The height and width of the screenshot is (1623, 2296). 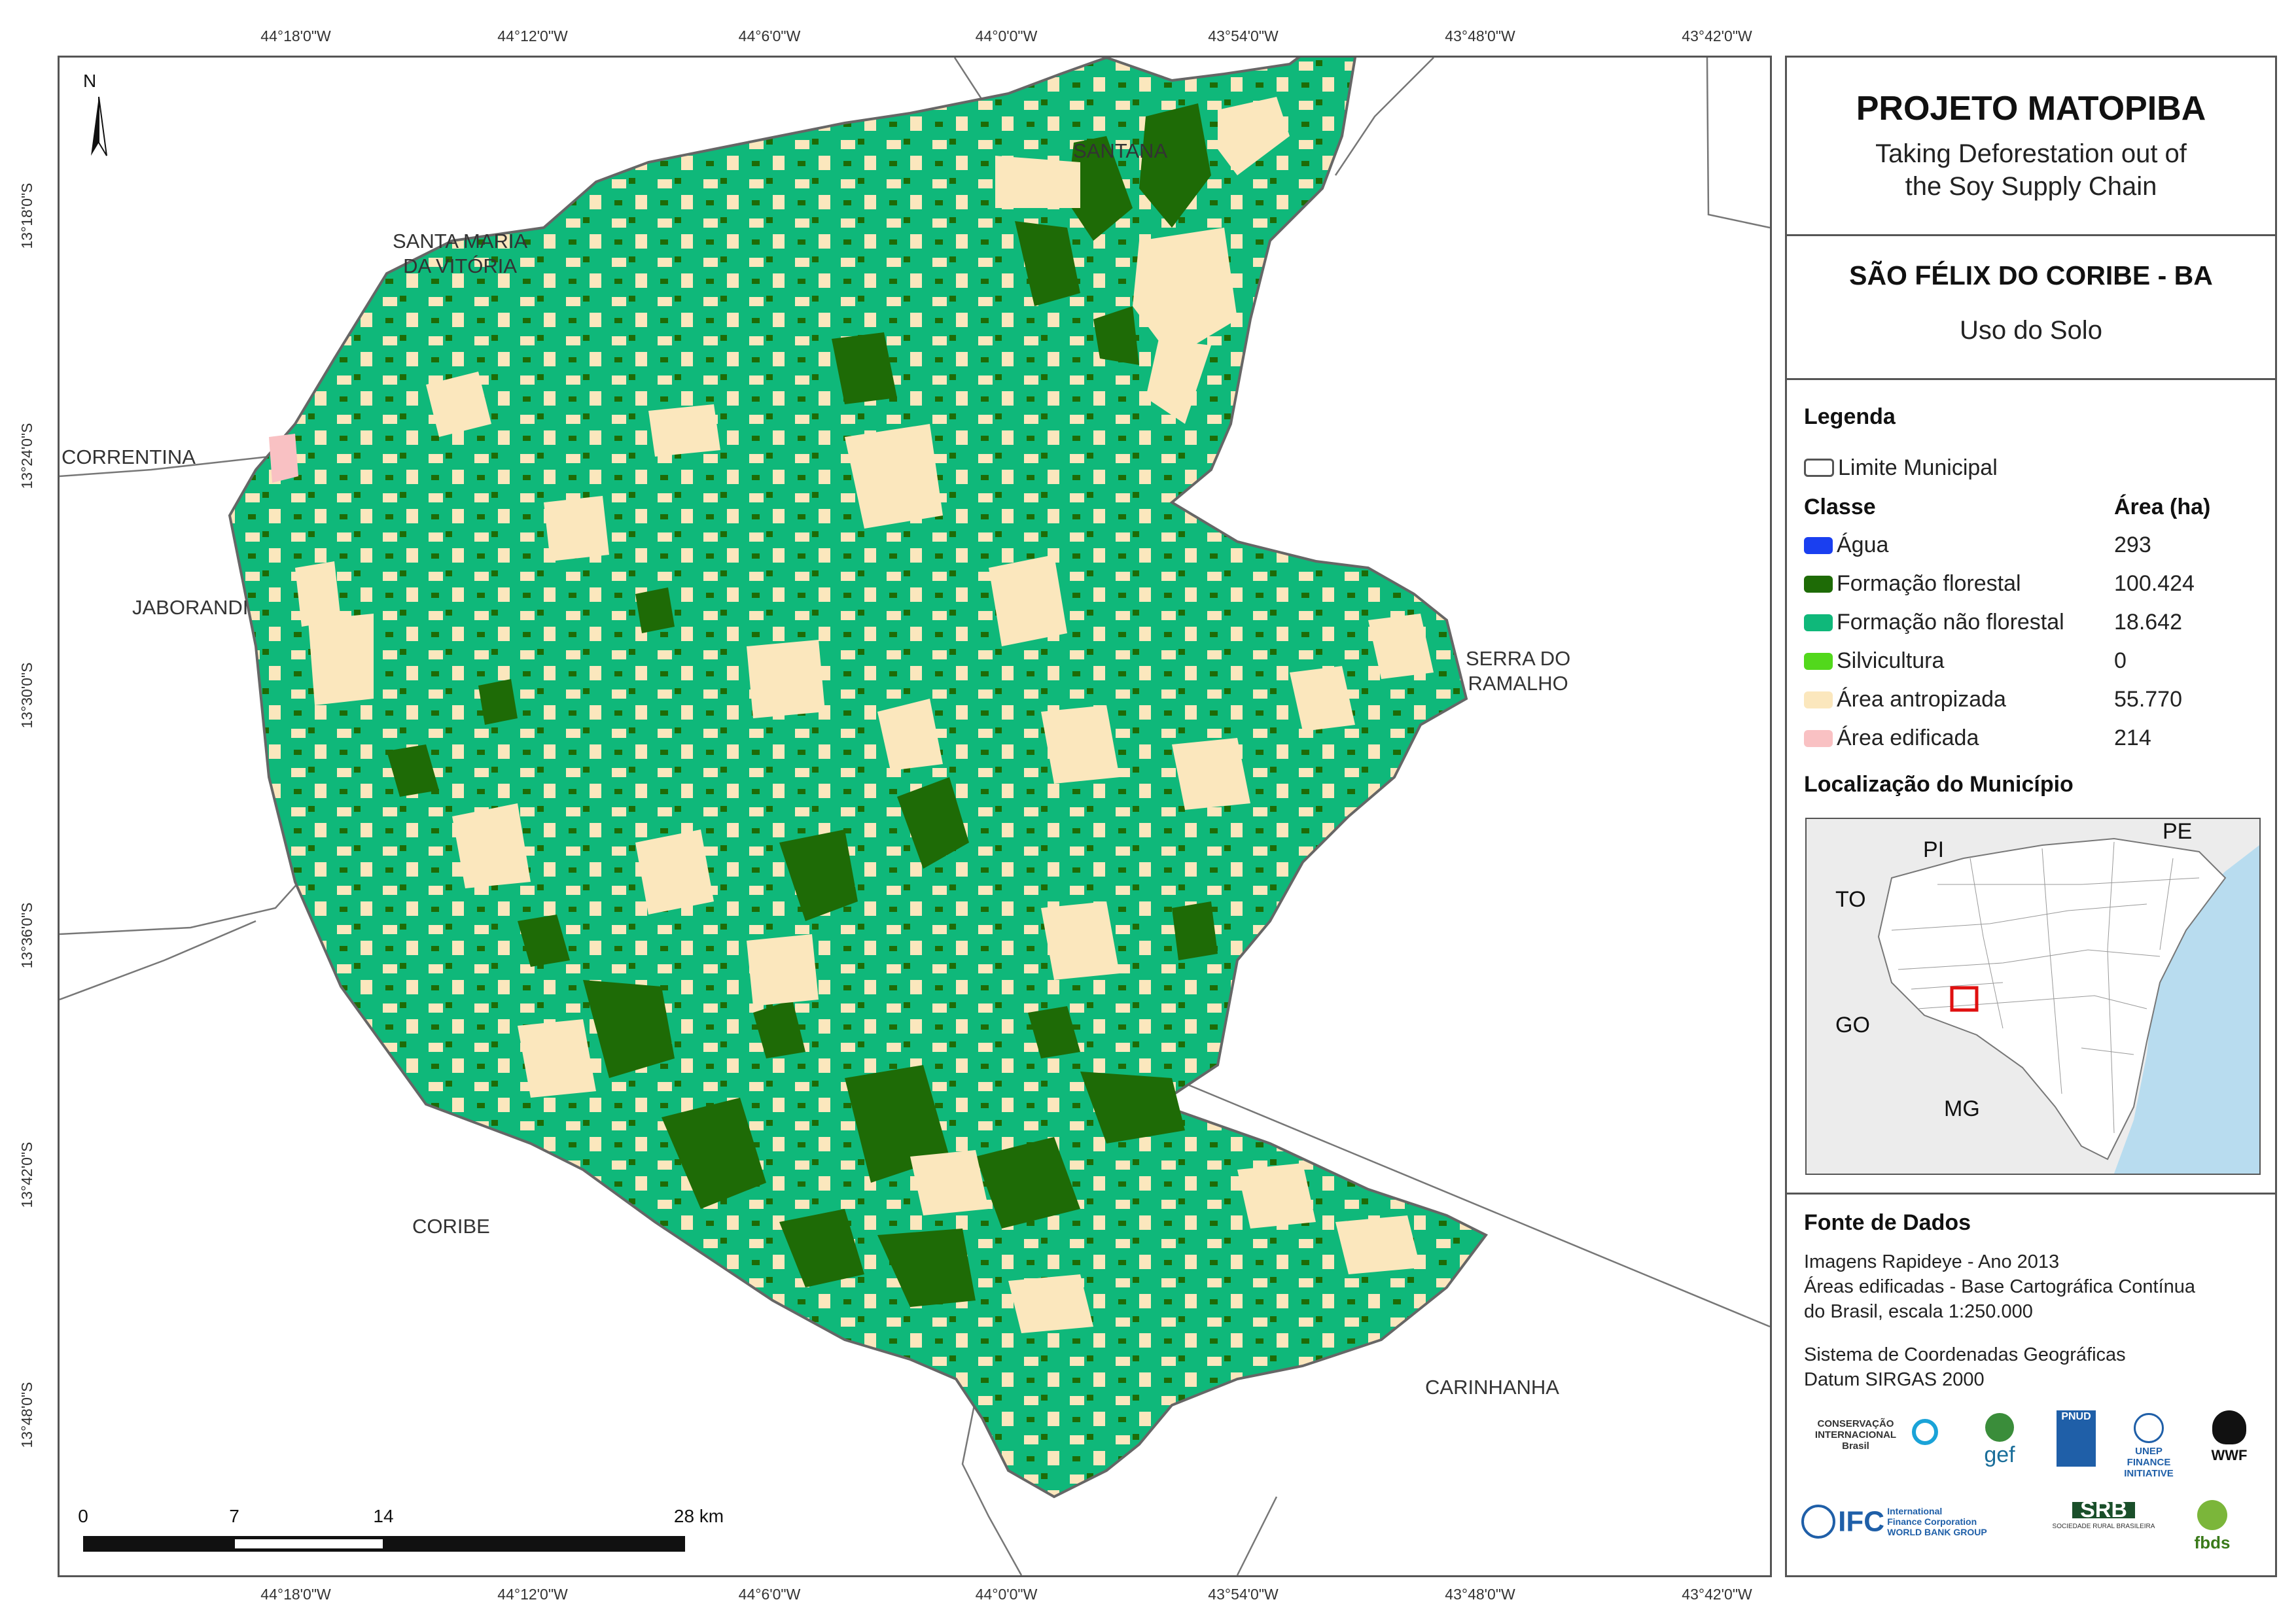 What do you see at coordinates (2154, 584) in the screenshot?
I see `area-value: 100.424` at bounding box center [2154, 584].